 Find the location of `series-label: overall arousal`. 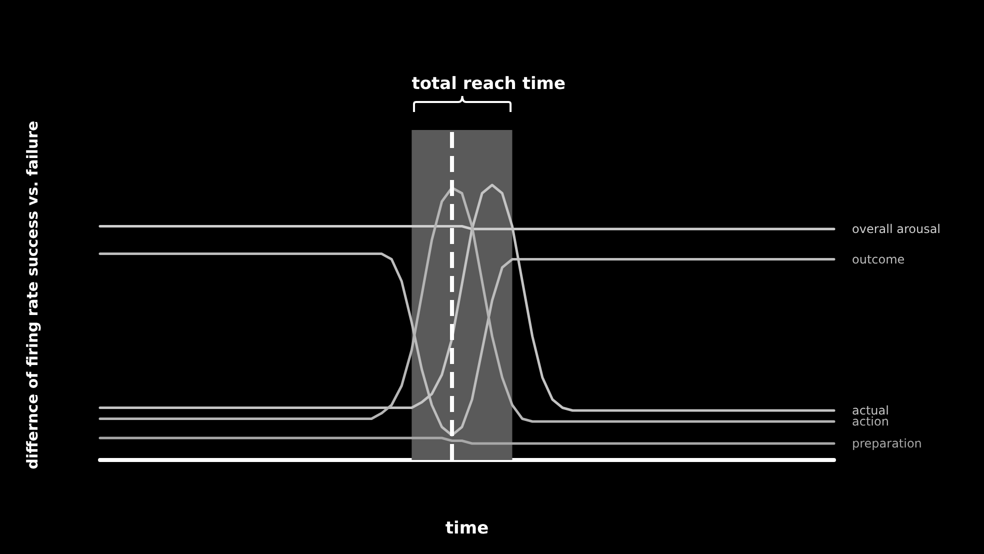

series-label: overall arousal is located at coordinates (896, 229).